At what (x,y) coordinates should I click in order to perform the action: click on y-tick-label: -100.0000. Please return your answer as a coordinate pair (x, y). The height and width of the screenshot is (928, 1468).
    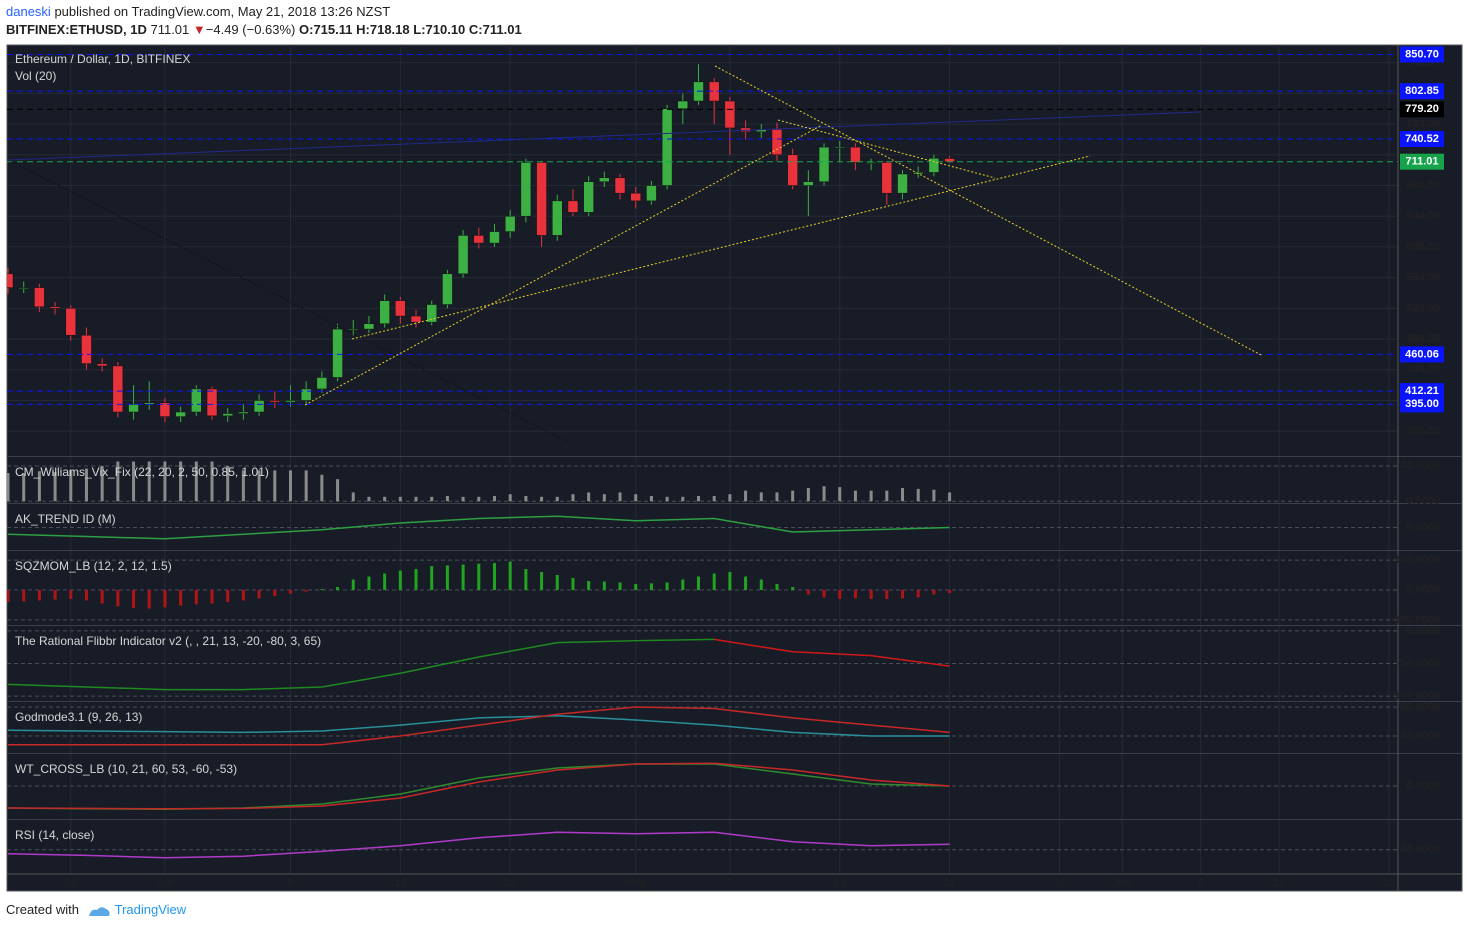
    Looking at the image, I should click on (1415, 696).